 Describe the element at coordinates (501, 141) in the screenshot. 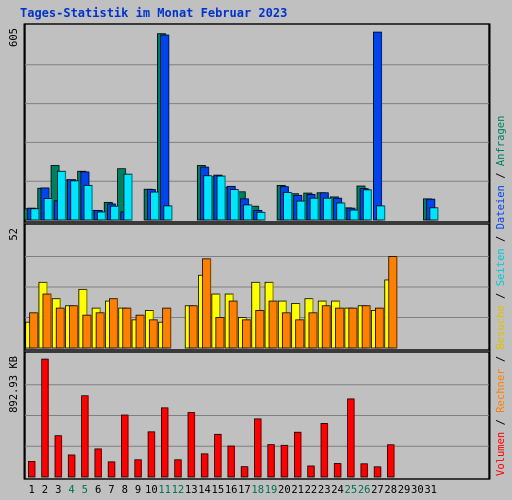

I see `legend-anfragen: Anfragen` at that location.